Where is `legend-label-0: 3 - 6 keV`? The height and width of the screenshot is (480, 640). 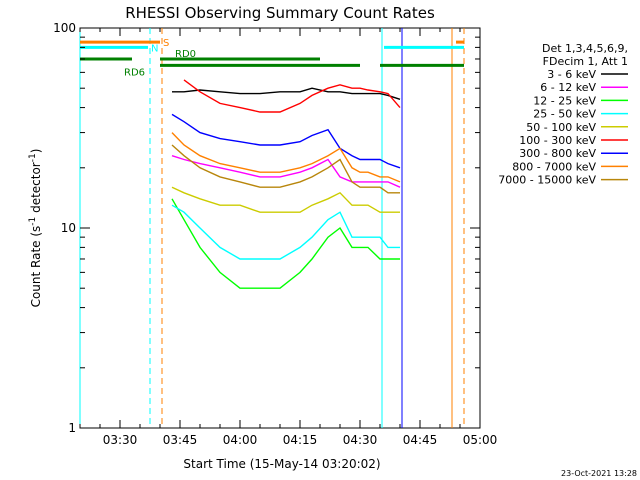
legend-label-0: 3 - 6 keV is located at coordinates (571, 74).